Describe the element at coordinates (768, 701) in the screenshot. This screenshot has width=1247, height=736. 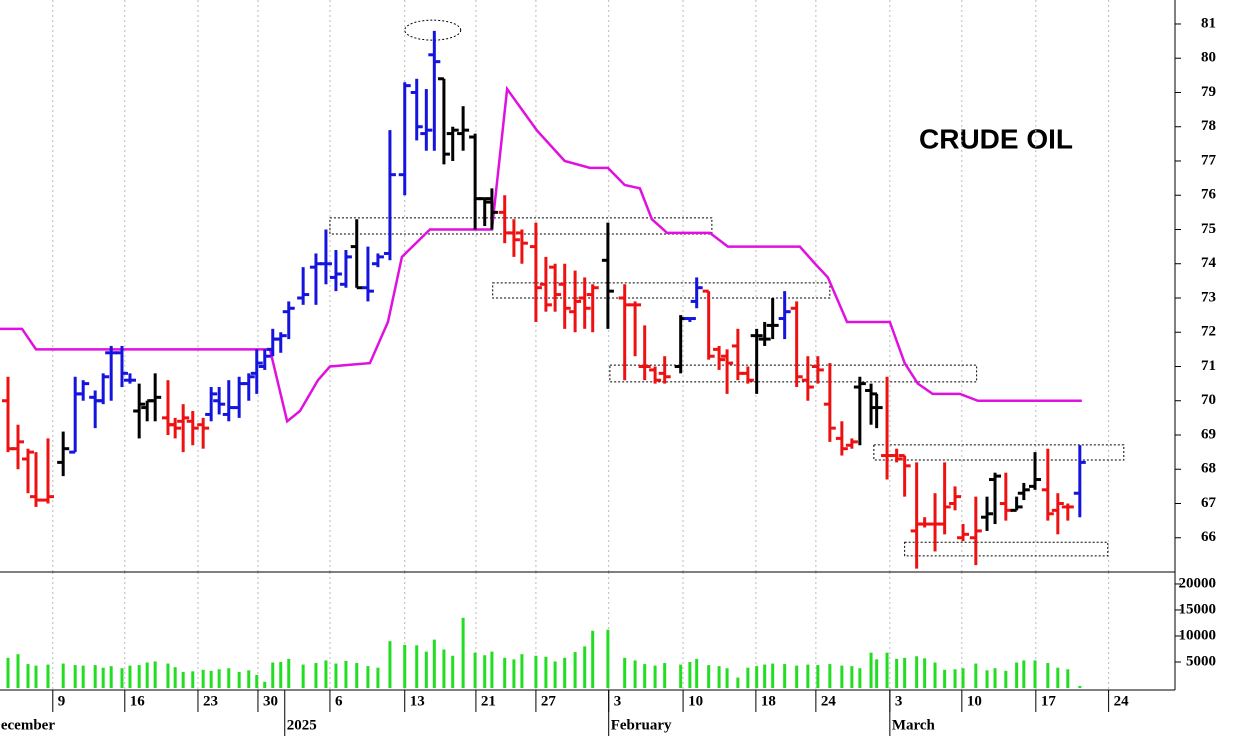
I see `x-tick-label: 18` at that location.